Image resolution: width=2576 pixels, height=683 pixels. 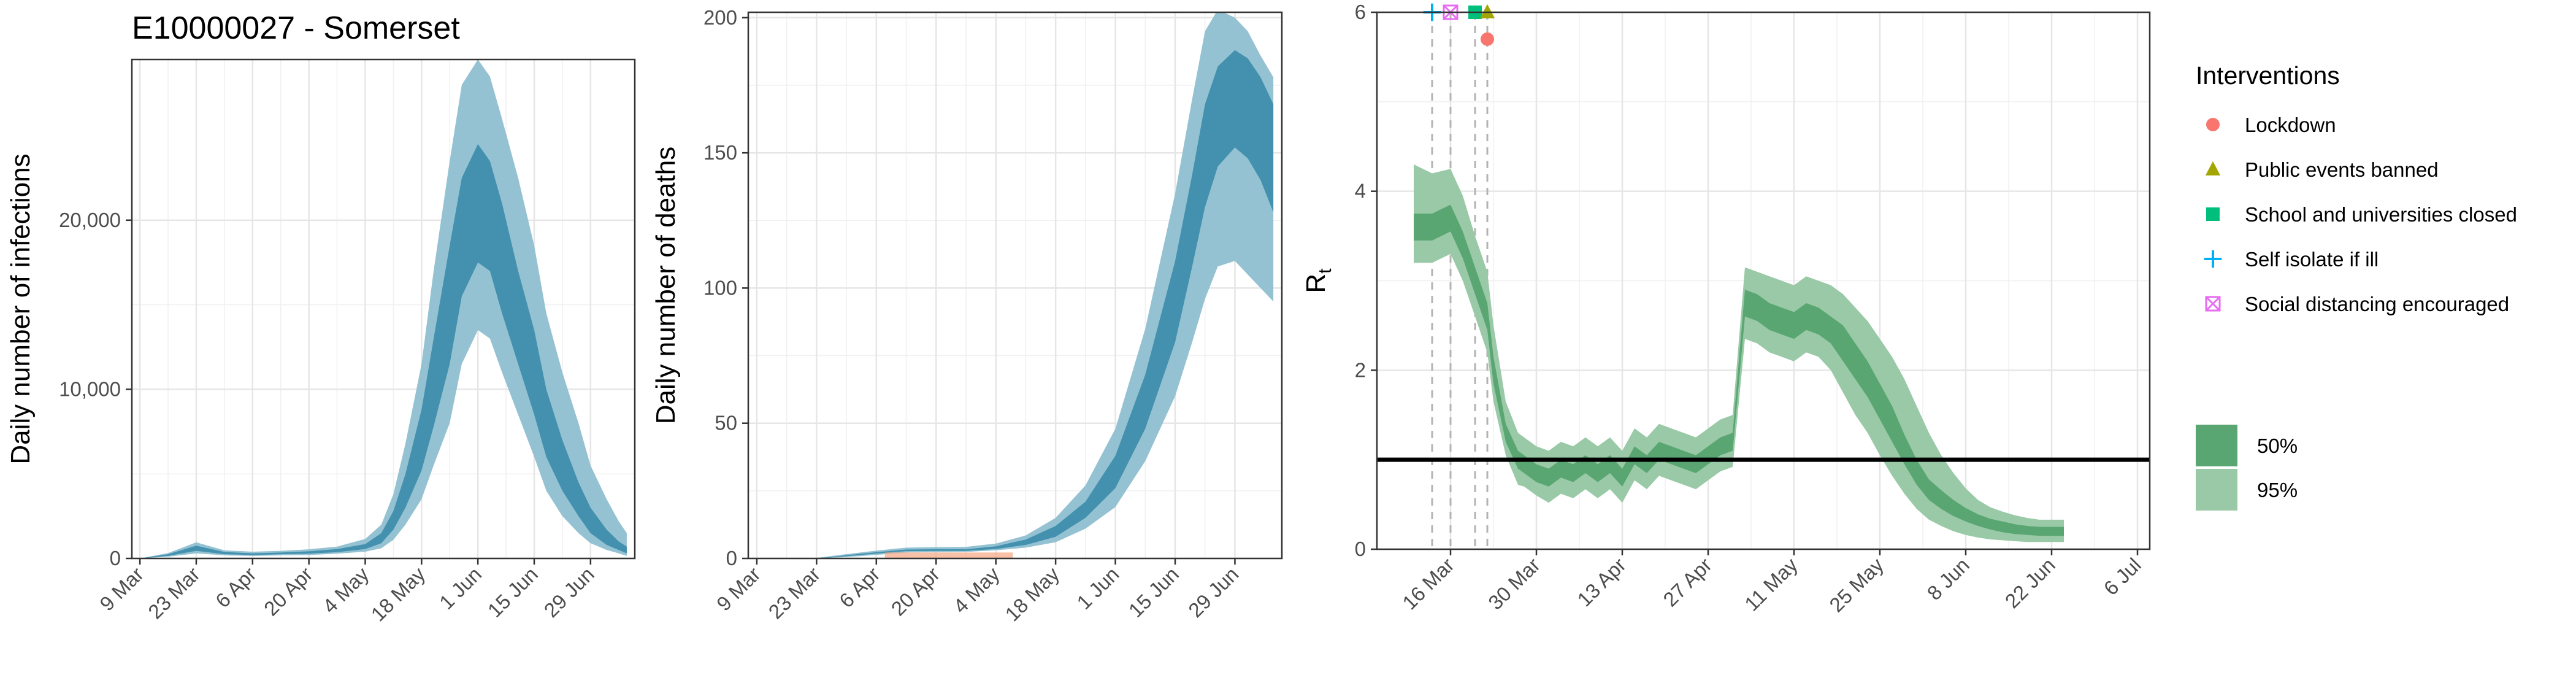 What do you see at coordinates (948, 555) in the screenshot?
I see `observed-deaths-bars` at bounding box center [948, 555].